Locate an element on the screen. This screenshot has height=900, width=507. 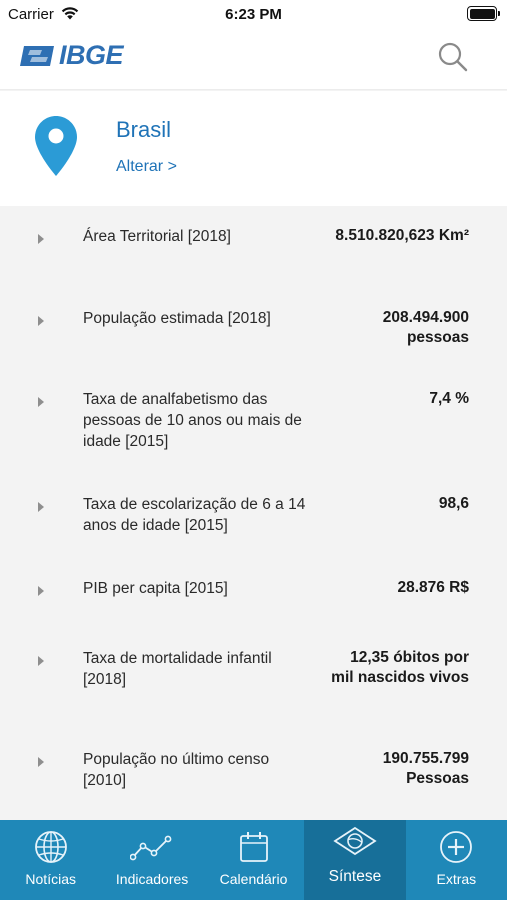
tab-calendario: Calendário is located at coordinates (253, 860).